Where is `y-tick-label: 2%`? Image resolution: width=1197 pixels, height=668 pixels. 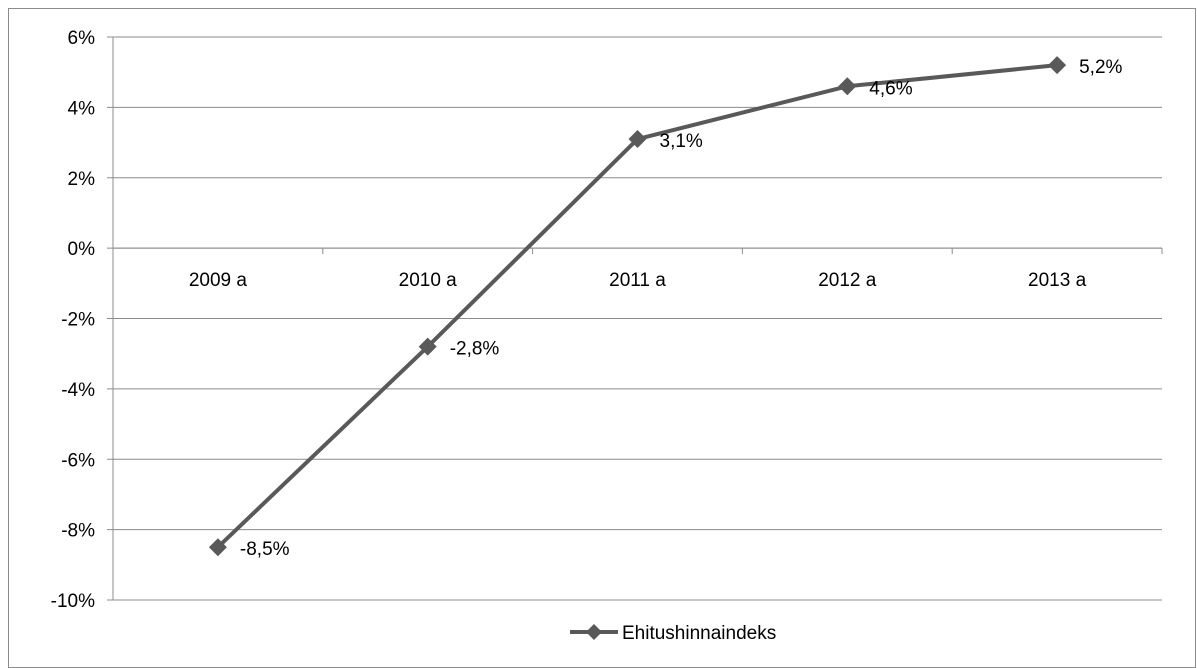
y-tick-label: 2% is located at coordinates (82, 179).